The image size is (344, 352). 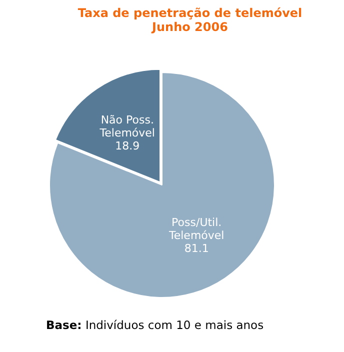 What do you see at coordinates (126, 127) in the screenshot?
I see `slice-label: Não Poss. Telemóvel` at bounding box center [126, 127].